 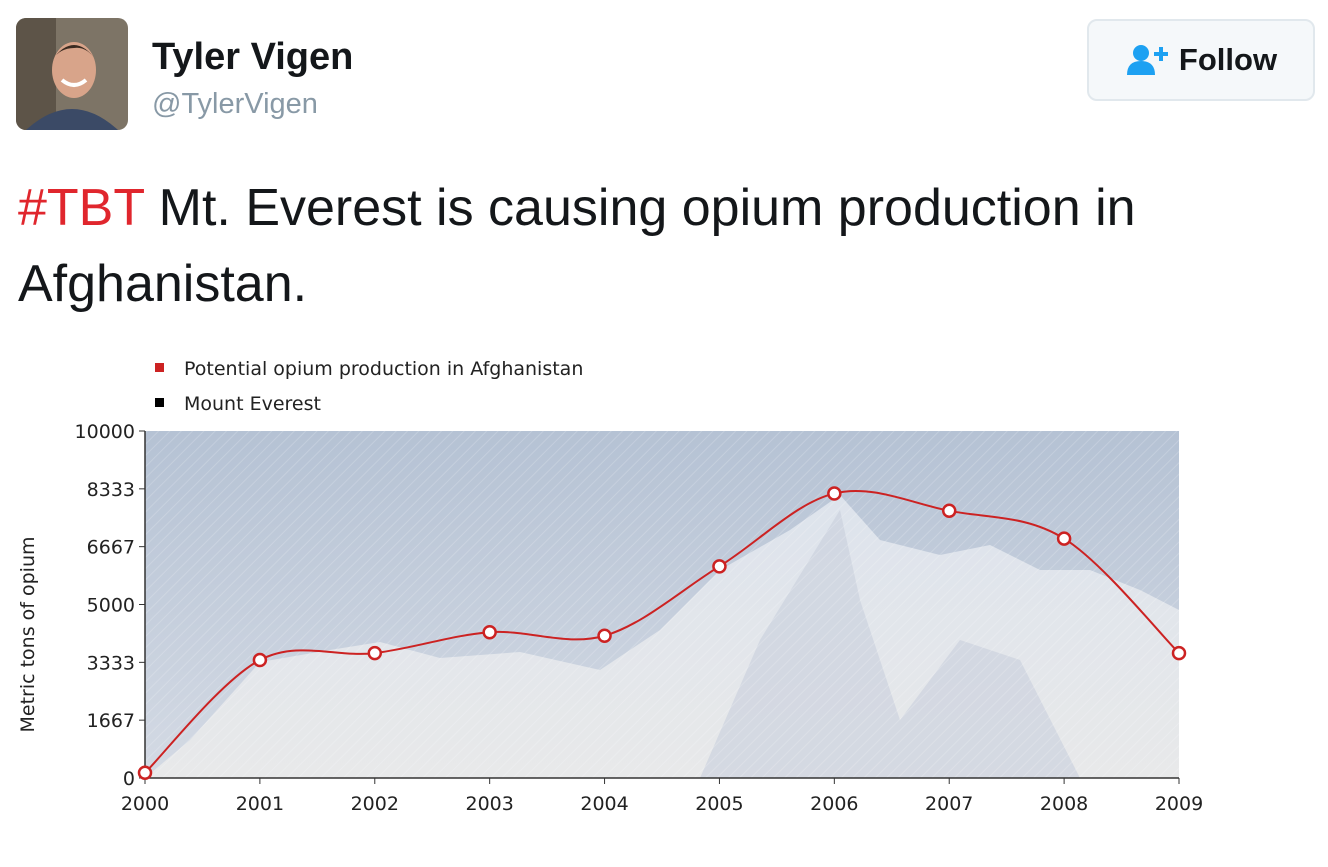 I want to click on y-tick-label: 0, so click(x=129, y=779).